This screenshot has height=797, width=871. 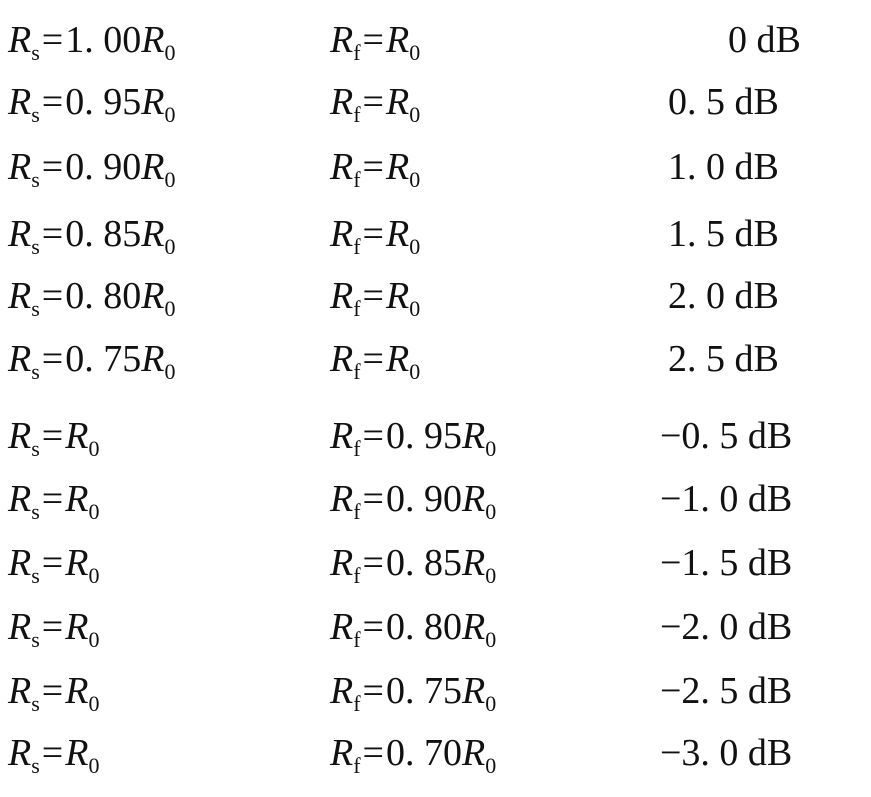 What do you see at coordinates (103, 296) in the screenshot?
I see `rs-coefficient: 0. 80` at bounding box center [103, 296].